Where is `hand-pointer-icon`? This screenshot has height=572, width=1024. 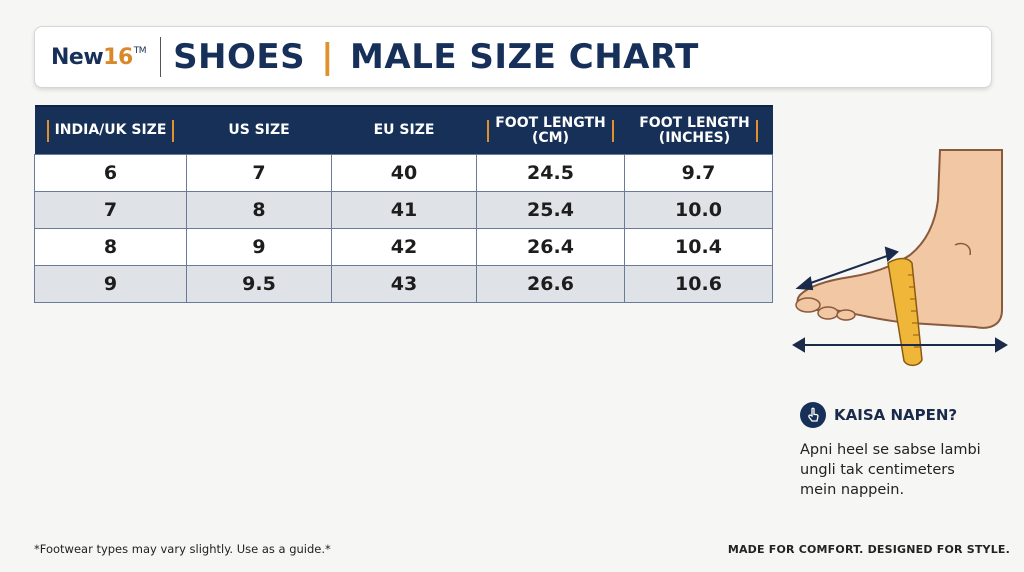
hand-pointer-icon is located at coordinates (813, 415).